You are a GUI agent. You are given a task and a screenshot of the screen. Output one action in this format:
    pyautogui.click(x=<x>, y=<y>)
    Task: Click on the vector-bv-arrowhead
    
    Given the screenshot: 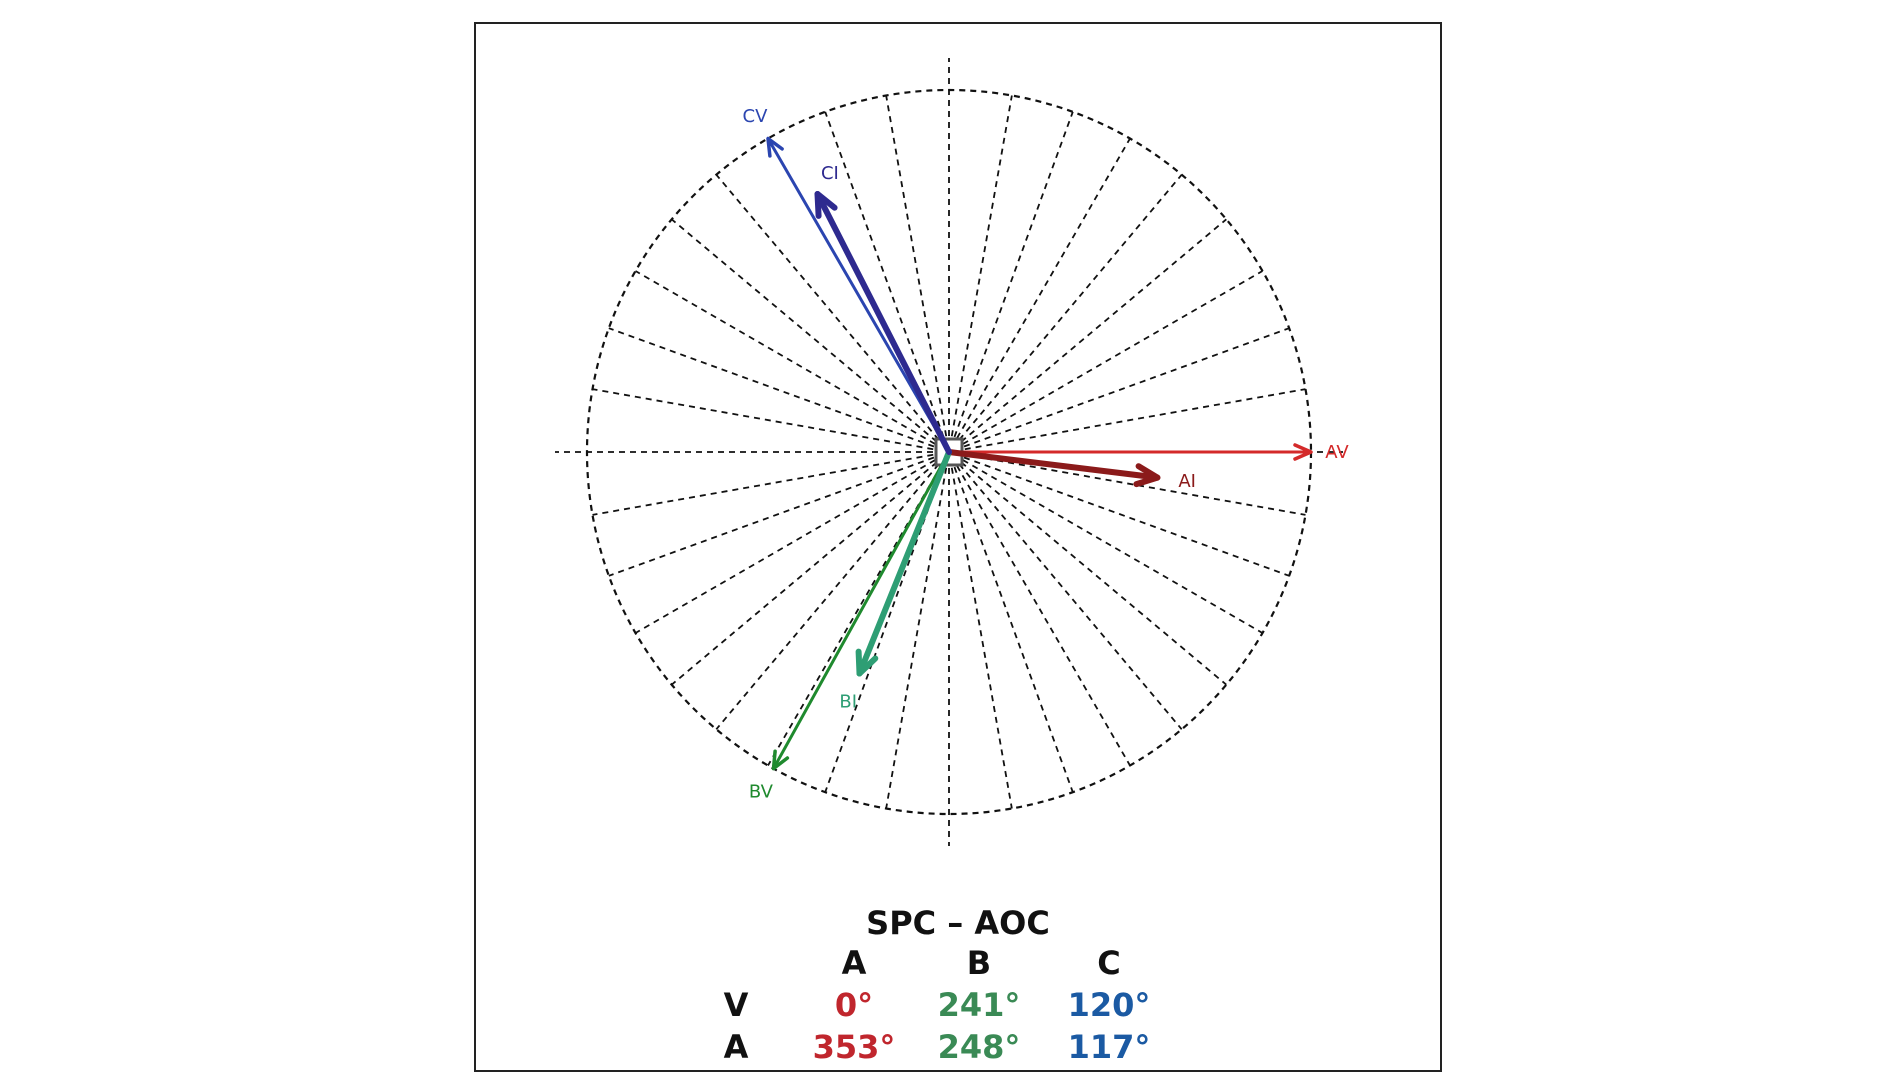 What is the action you would take?
    pyautogui.click(x=780, y=760)
    